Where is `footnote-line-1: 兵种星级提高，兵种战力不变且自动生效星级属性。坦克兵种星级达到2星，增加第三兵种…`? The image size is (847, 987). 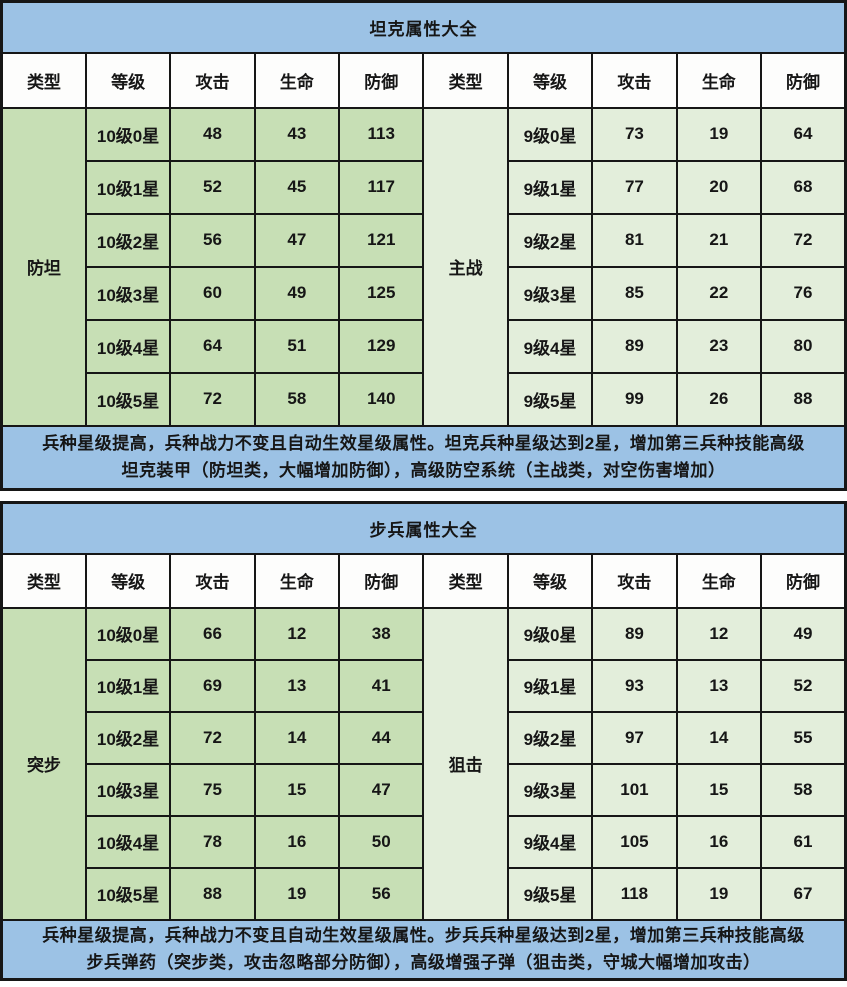 footnote-line-1: 兵种星级提高，兵种战力不变且自动生效星级属性。坦克兵种星级达到2星，增加第三兵种… is located at coordinates (423, 444).